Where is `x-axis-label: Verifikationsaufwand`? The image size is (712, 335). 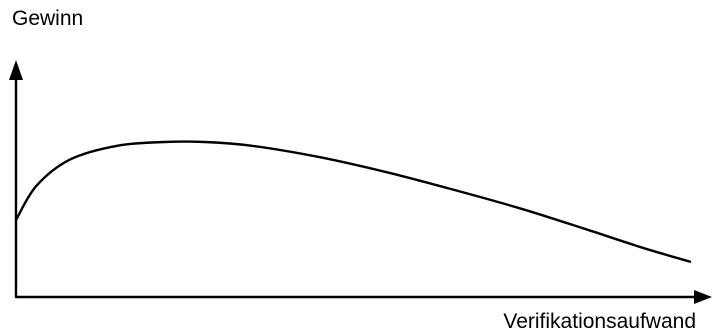
x-axis-label: Verifikationsaufwand is located at coordinates (599, 321).